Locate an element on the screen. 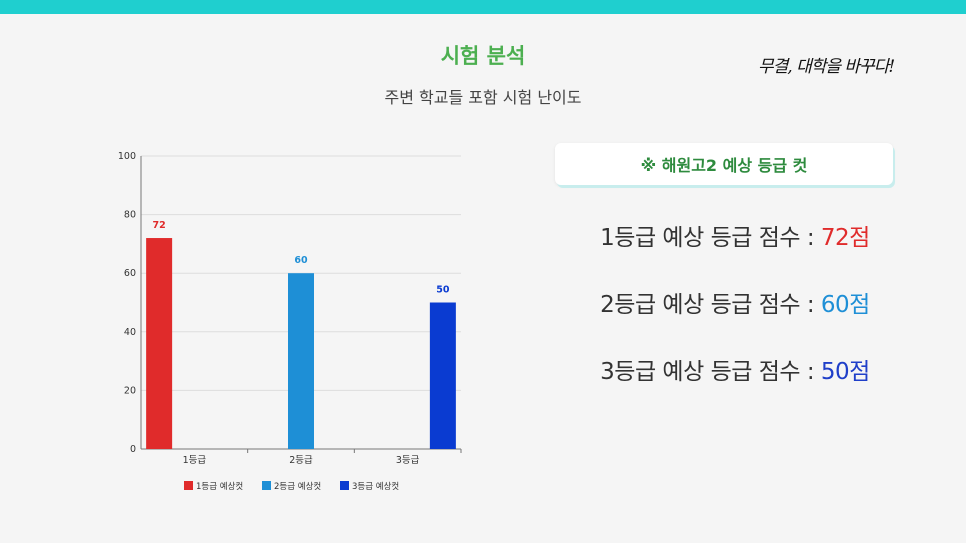 This screenshot has width=966, height=543. legend-label: 2등급 예상컷 is located at coordinates (297, 486).